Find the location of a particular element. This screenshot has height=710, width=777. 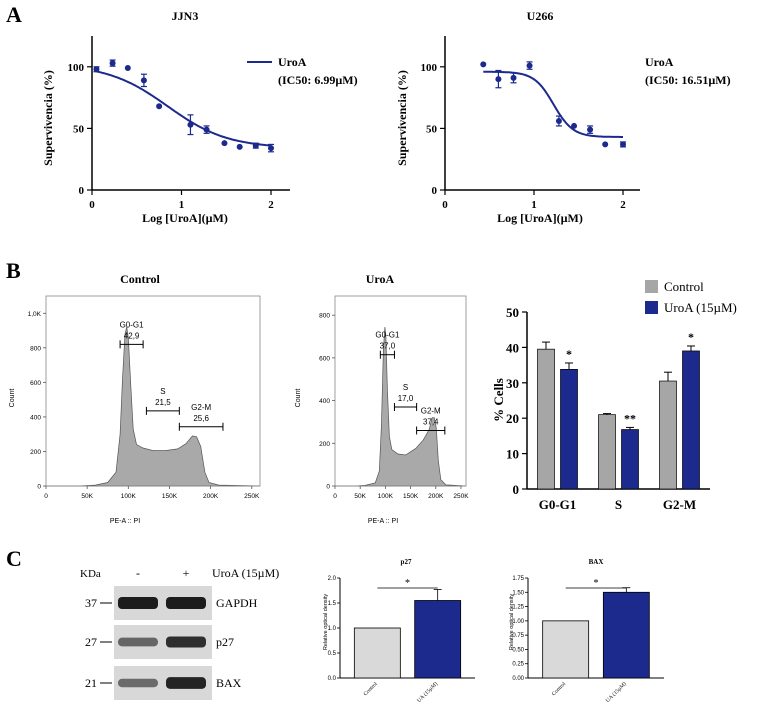

blot-kda-label: KDa is located at coordinates (90, 574).